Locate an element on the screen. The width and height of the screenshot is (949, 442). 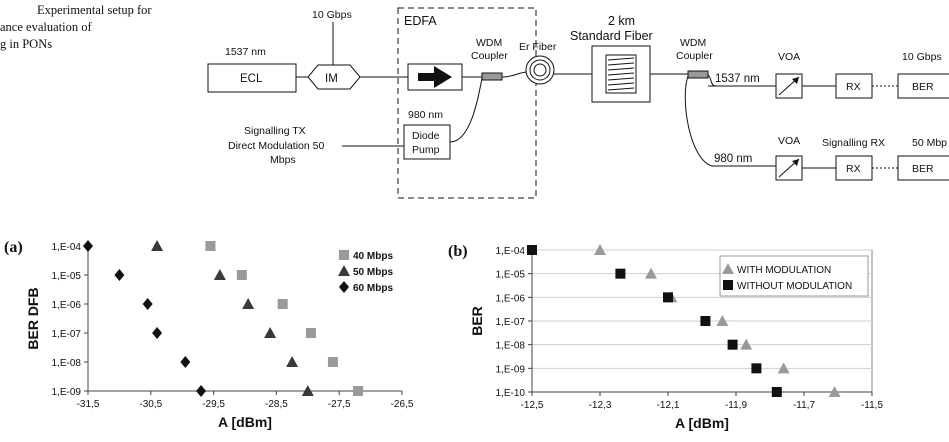
ber-bottom-box is located at coordinates (923, 168).